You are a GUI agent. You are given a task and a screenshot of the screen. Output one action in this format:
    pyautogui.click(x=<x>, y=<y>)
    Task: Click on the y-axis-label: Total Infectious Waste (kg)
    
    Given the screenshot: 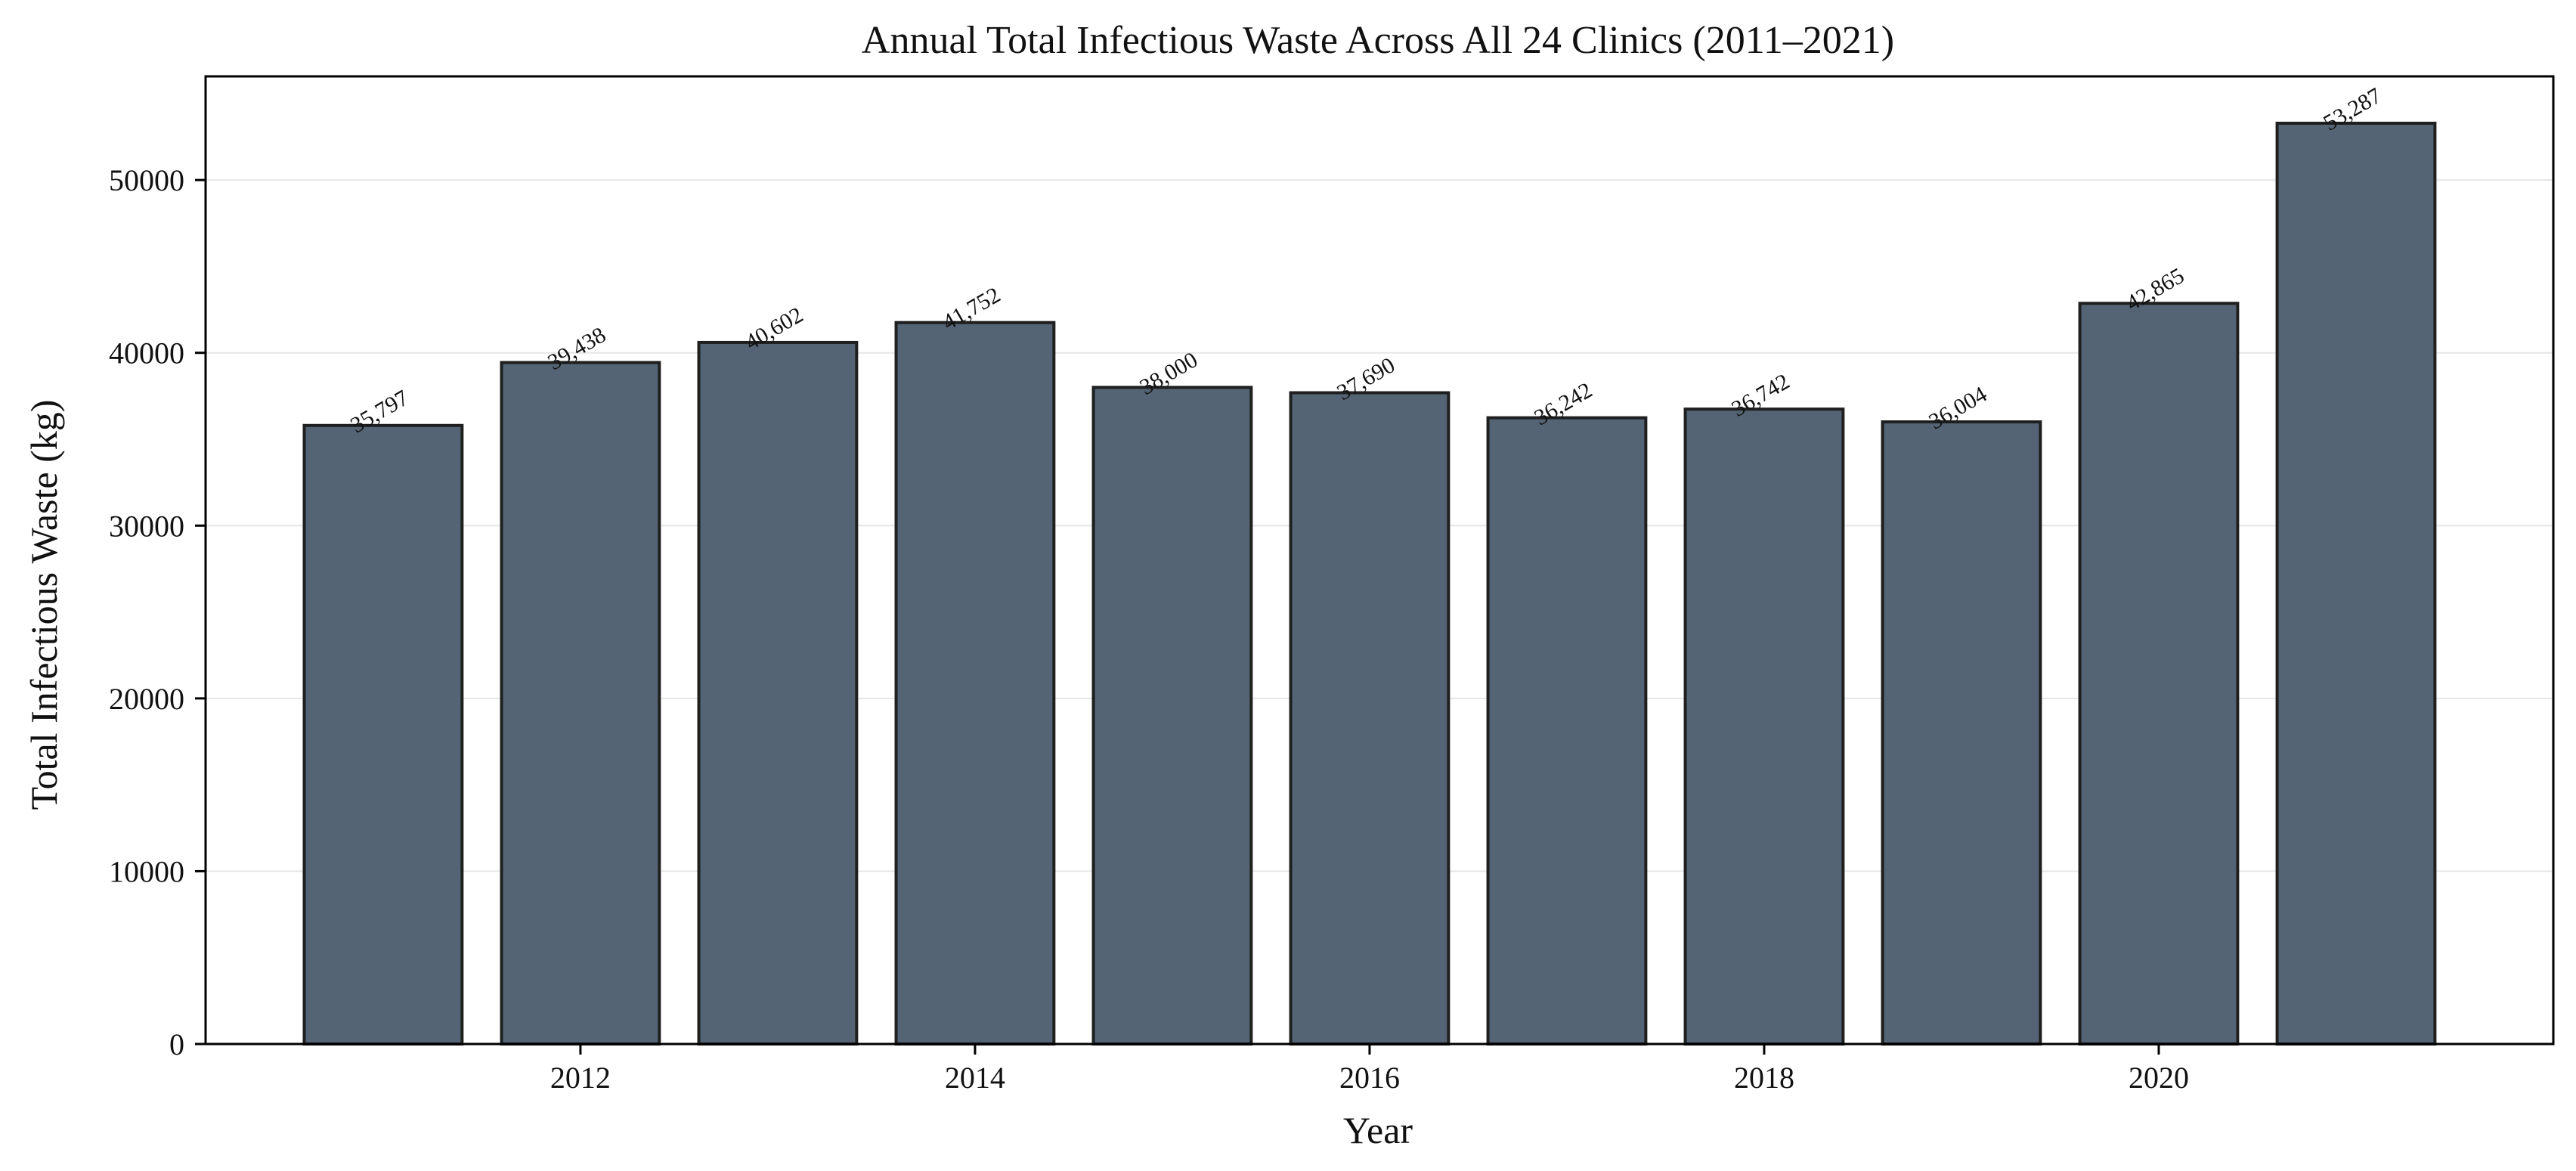 What is the action you would take?
    pyautogui.click(x=44, y=605)
    